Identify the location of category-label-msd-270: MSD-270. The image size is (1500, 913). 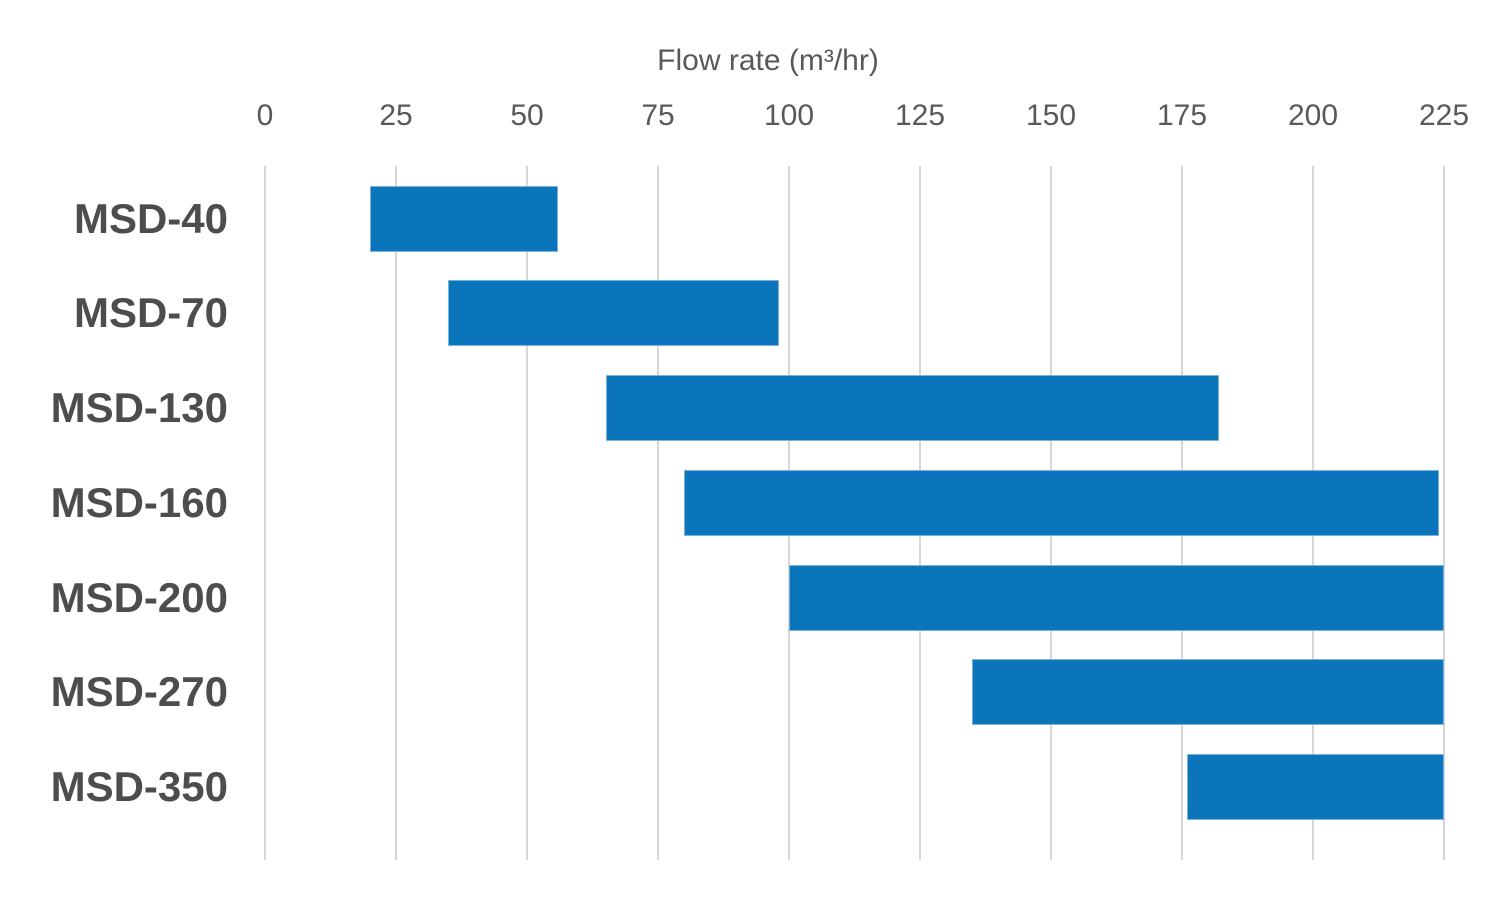
(139, 692).